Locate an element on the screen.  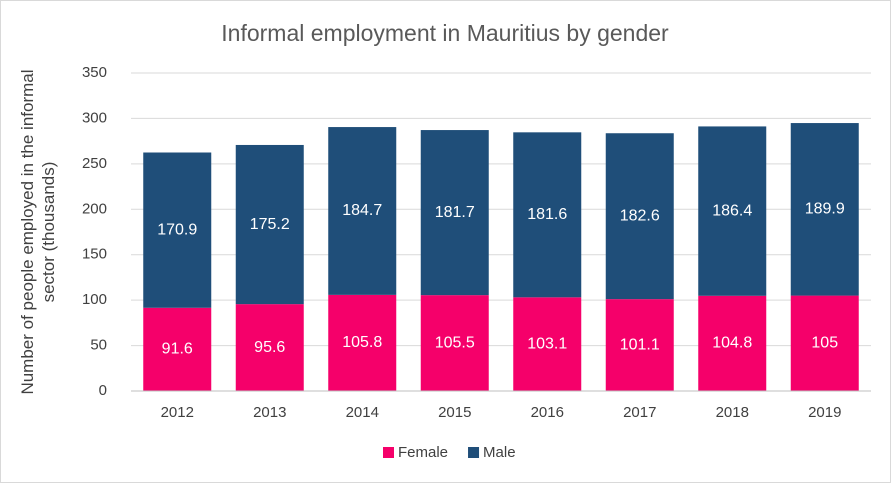
data-label: 103.1 is located at coordinates (547, 343).